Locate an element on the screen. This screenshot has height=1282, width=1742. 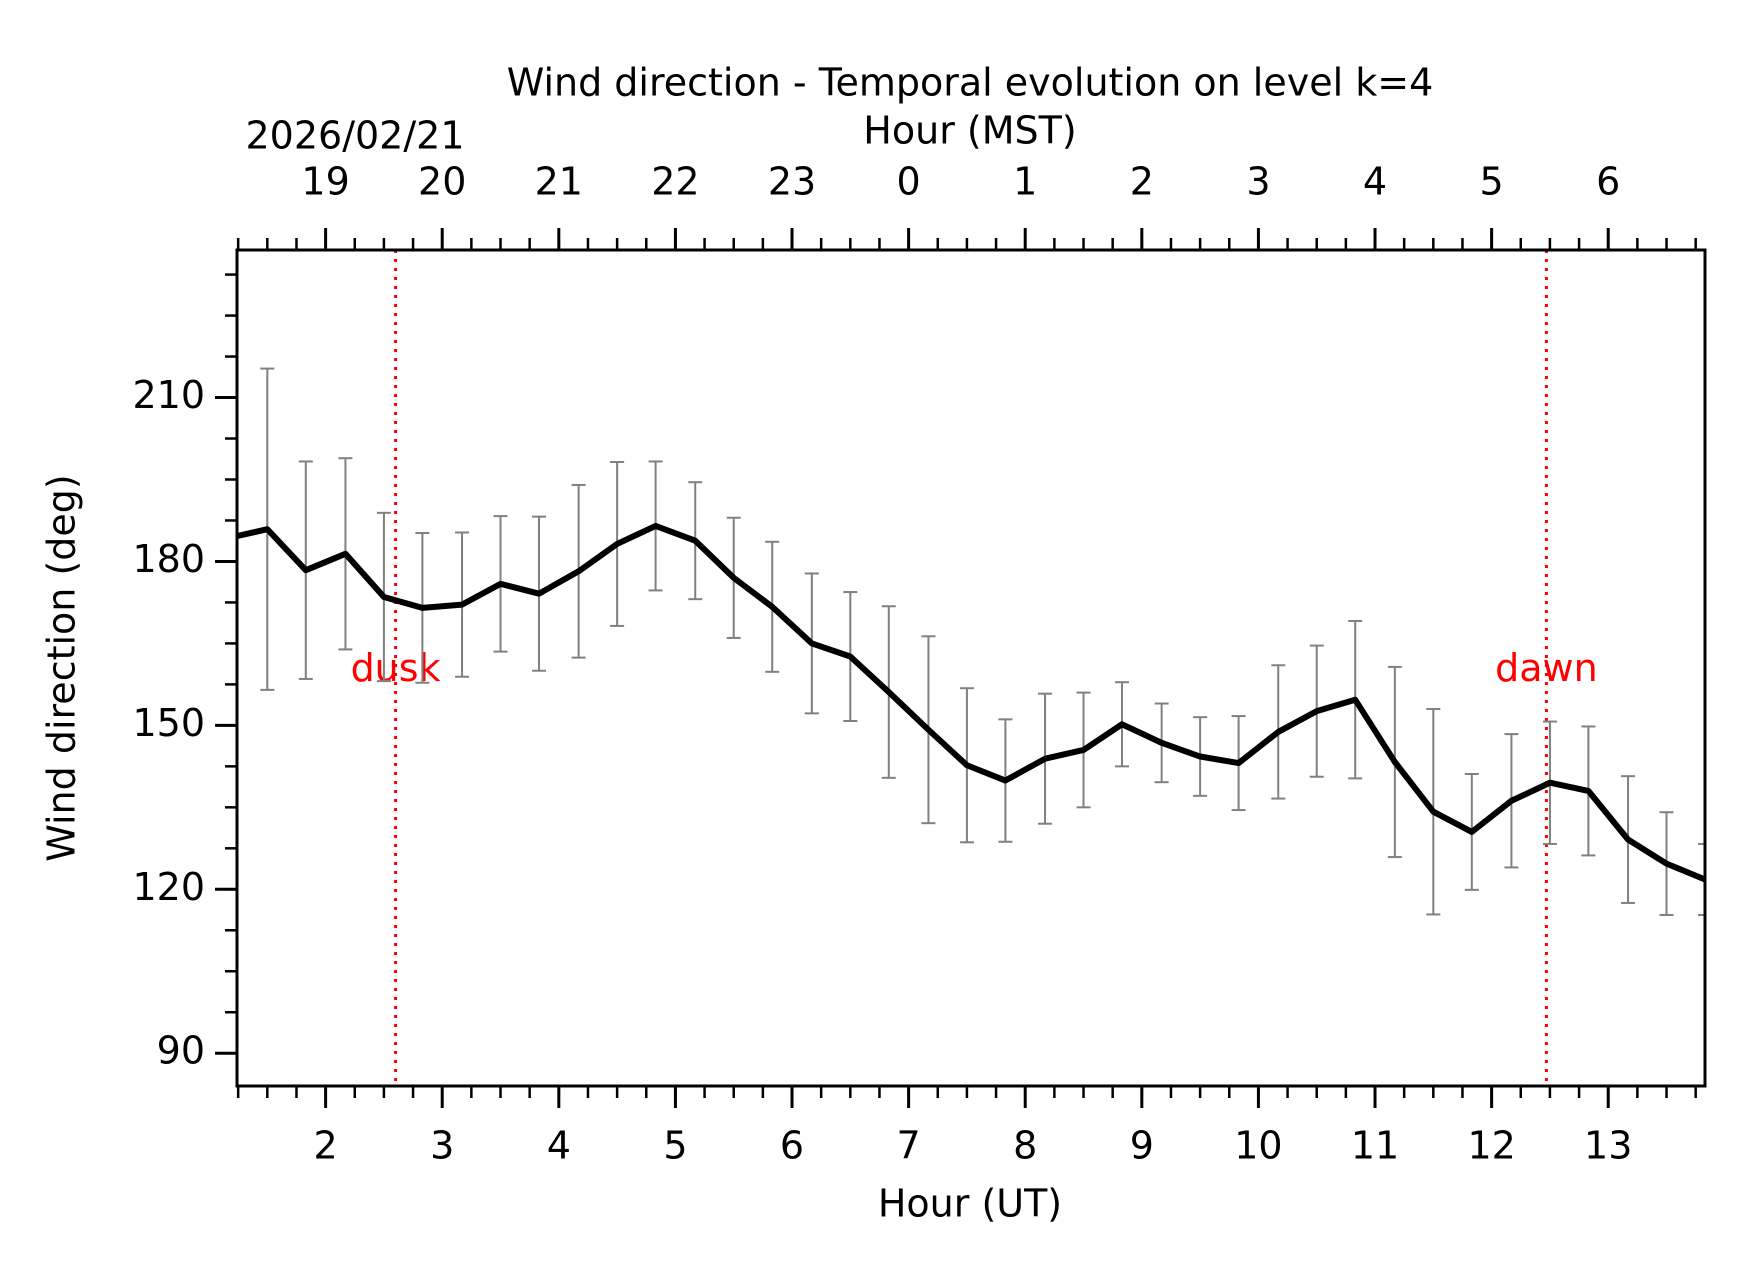
y-tick-label: 210 is located at coordinates (168, 395).